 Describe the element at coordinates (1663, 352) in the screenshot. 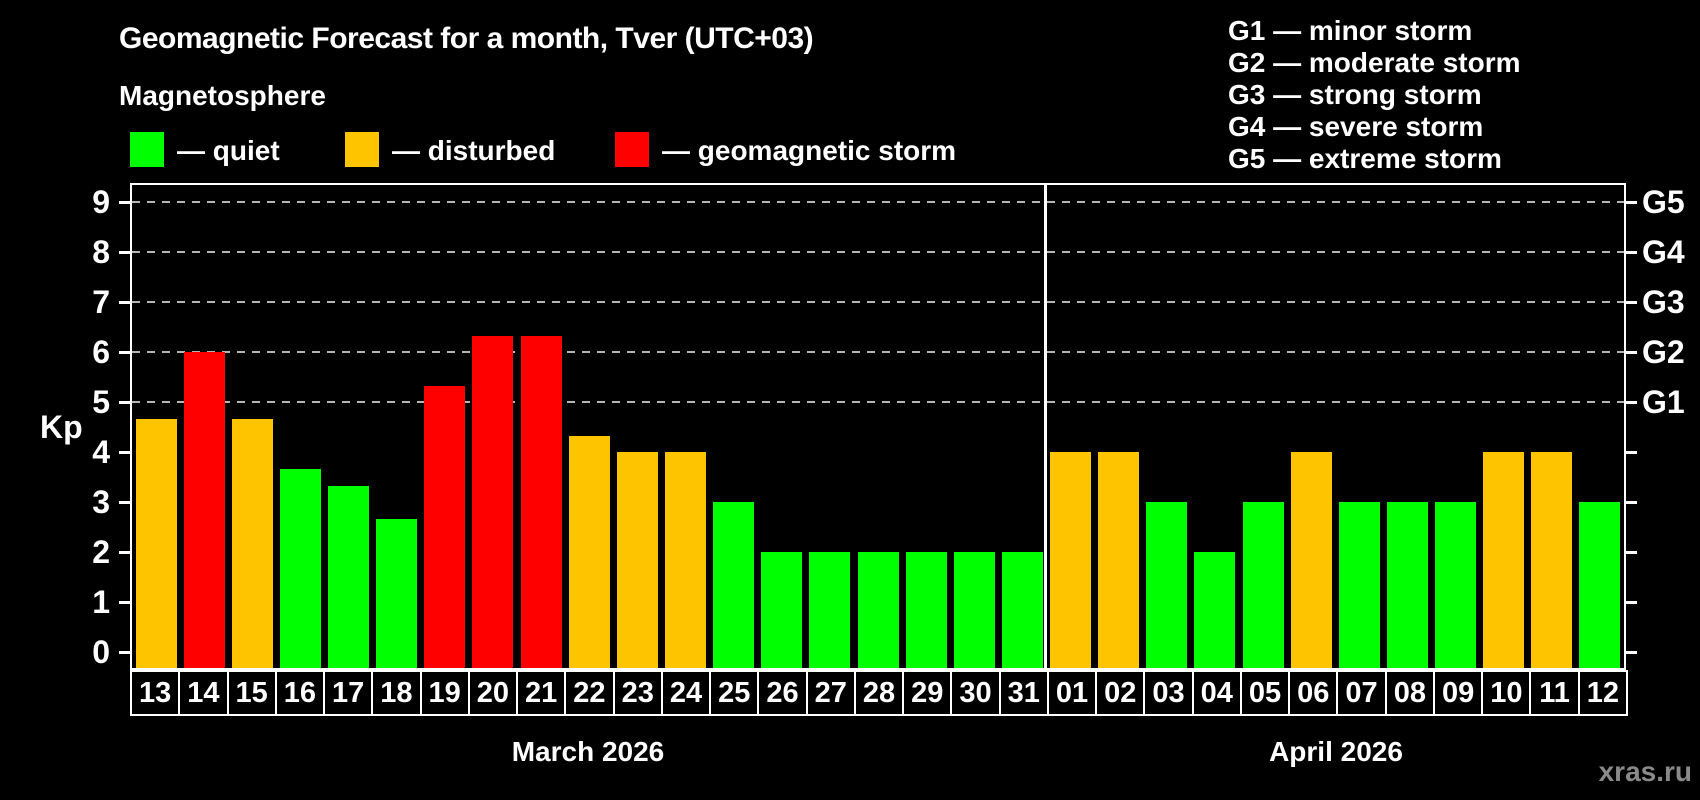

I see `gscale-axis-label: G2` at that location.